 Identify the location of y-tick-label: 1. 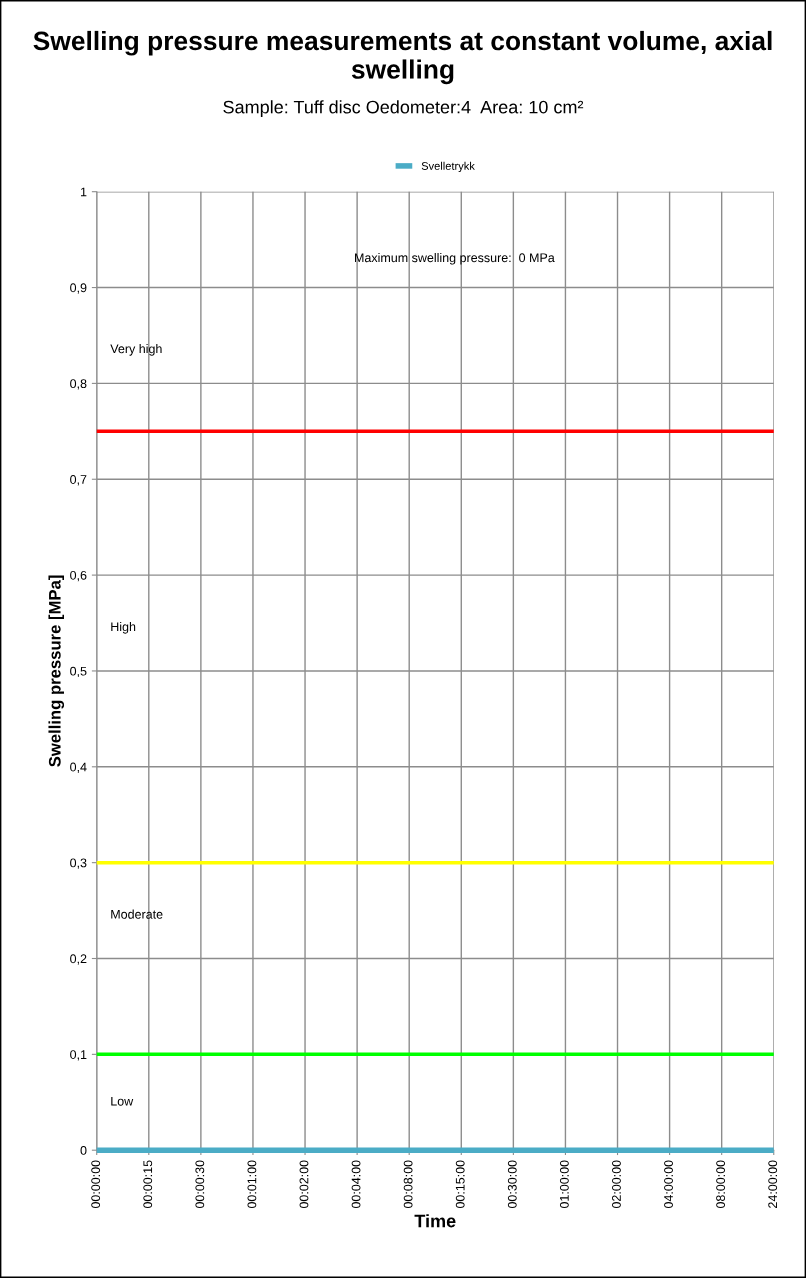
(84, 192).